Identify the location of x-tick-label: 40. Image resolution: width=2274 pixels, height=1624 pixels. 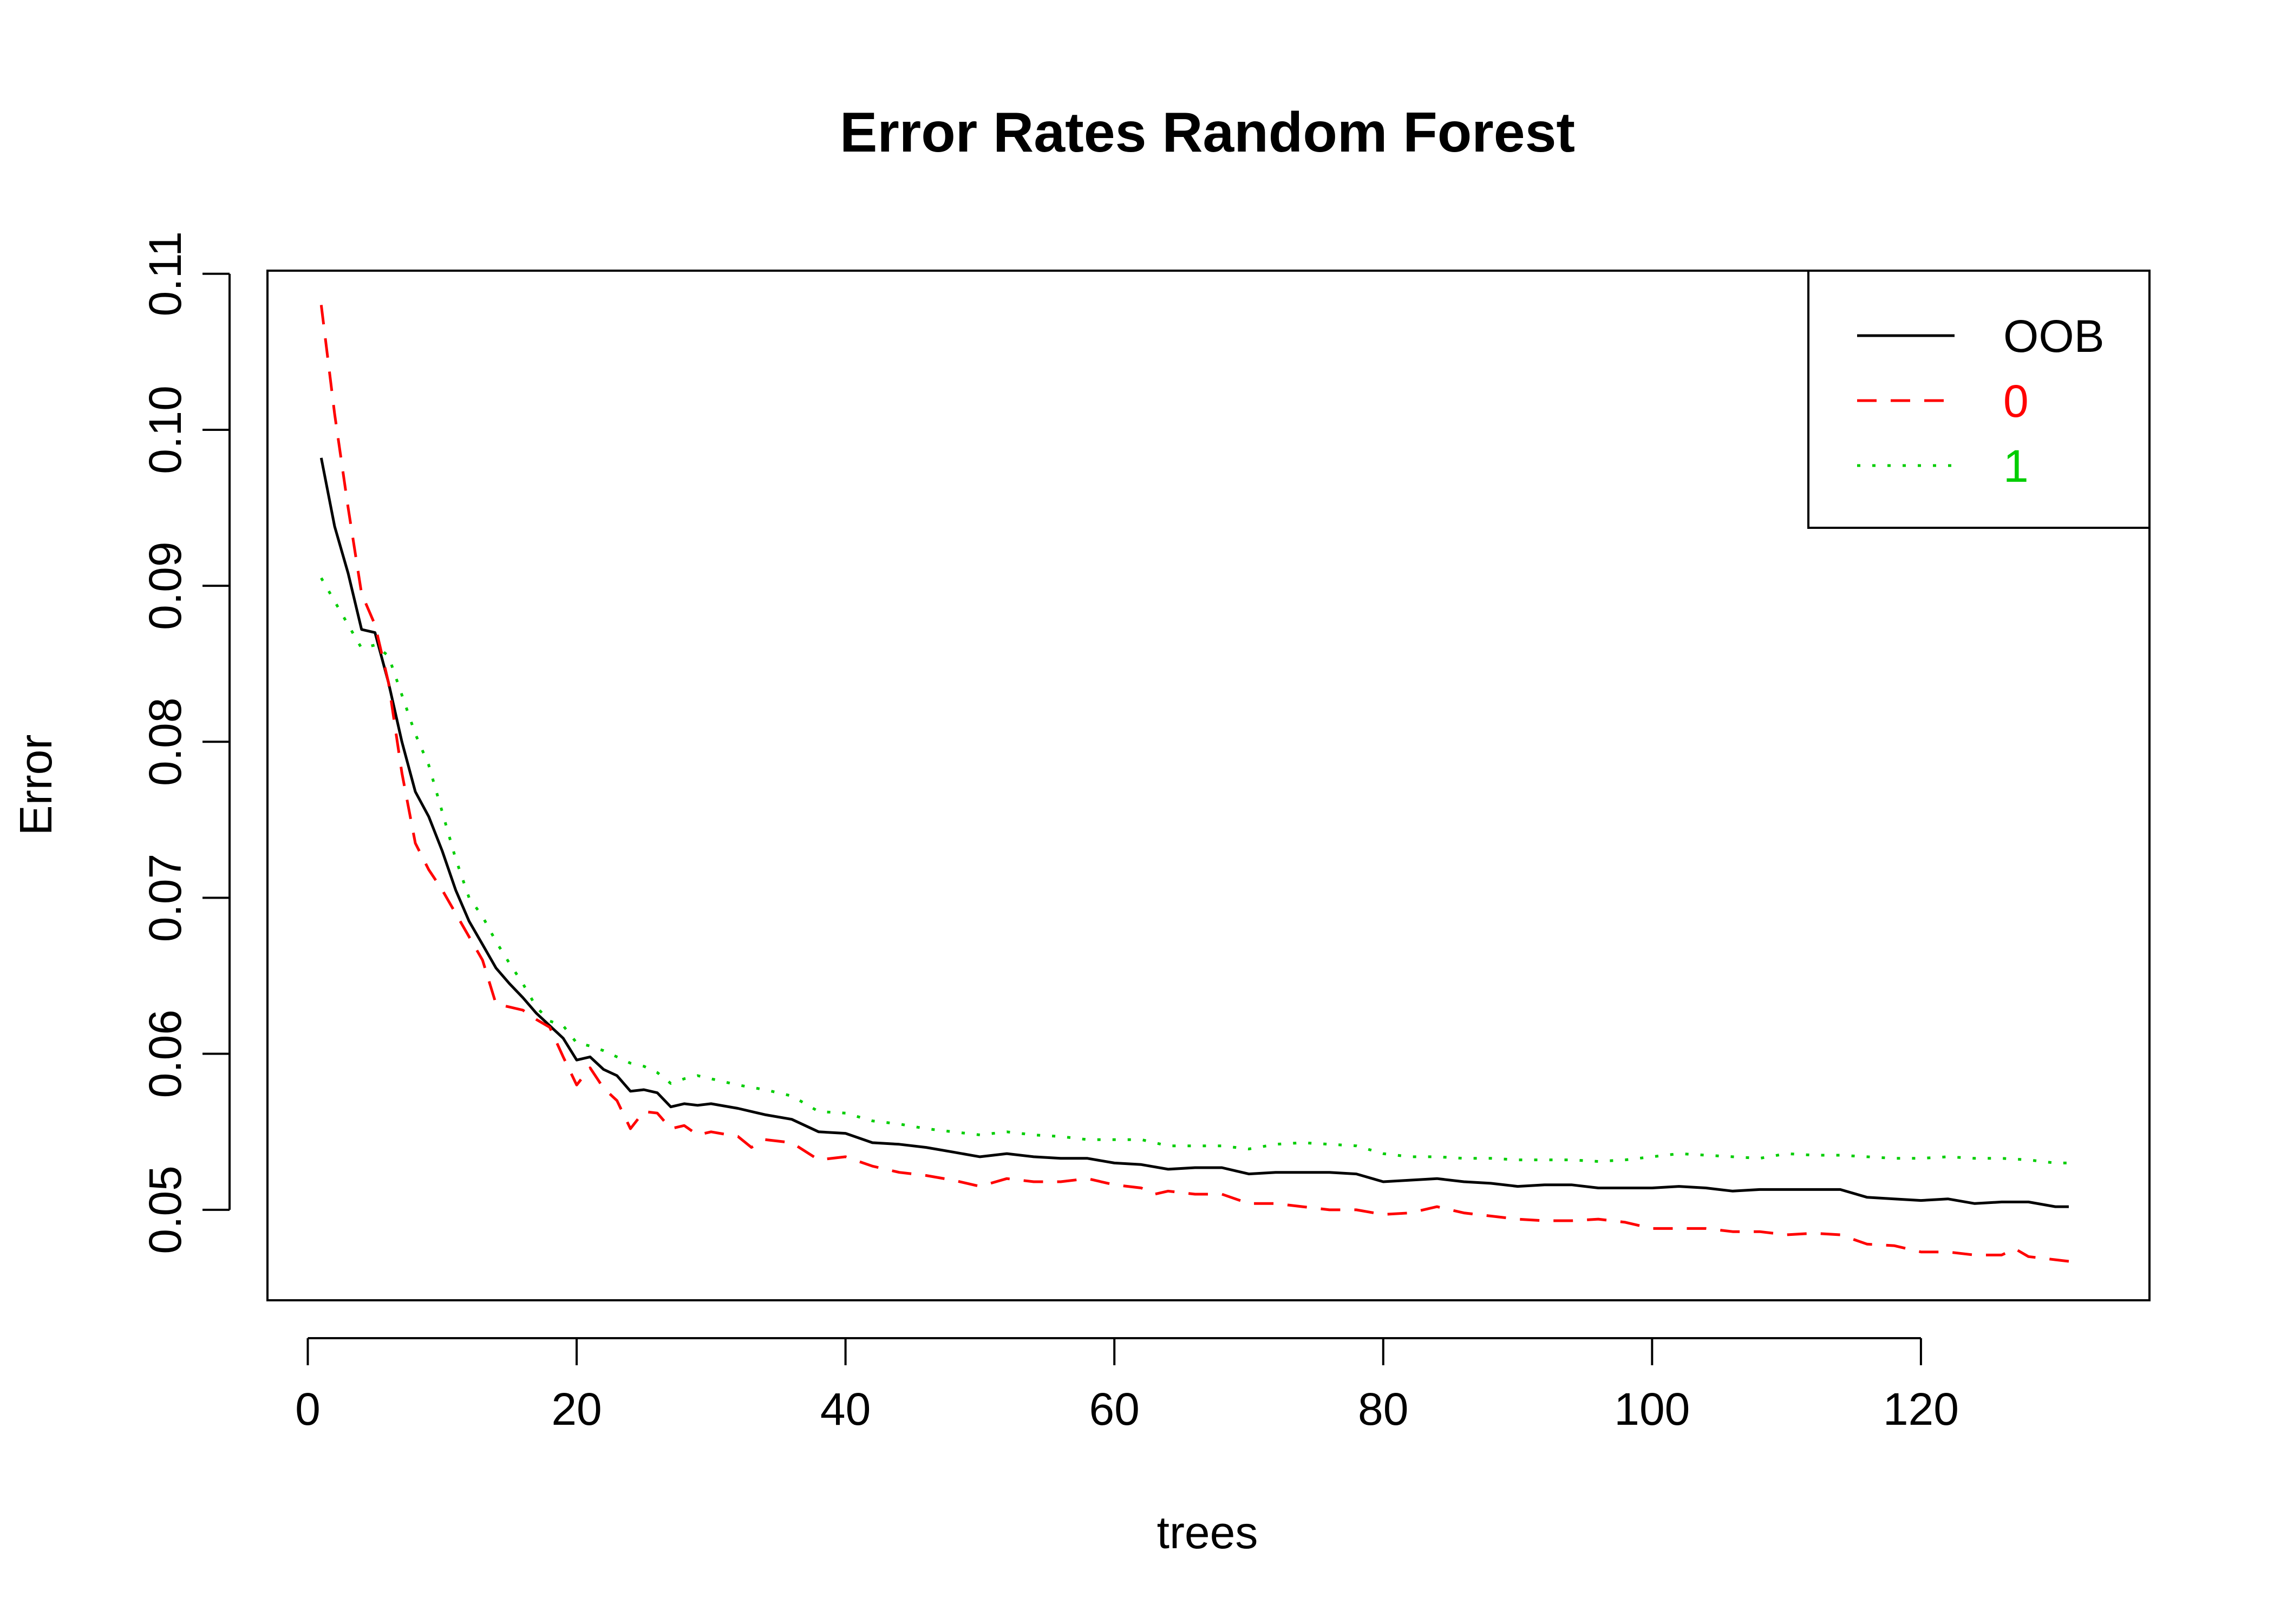
(846, 1410).